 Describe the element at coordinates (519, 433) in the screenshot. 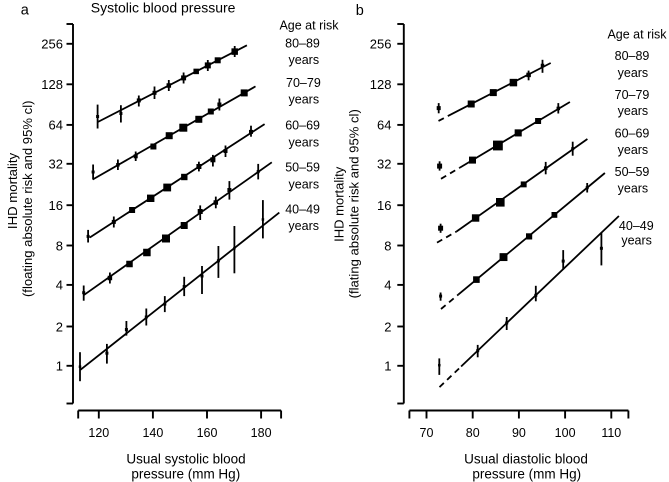

I see `svg-text: 90` at that location.